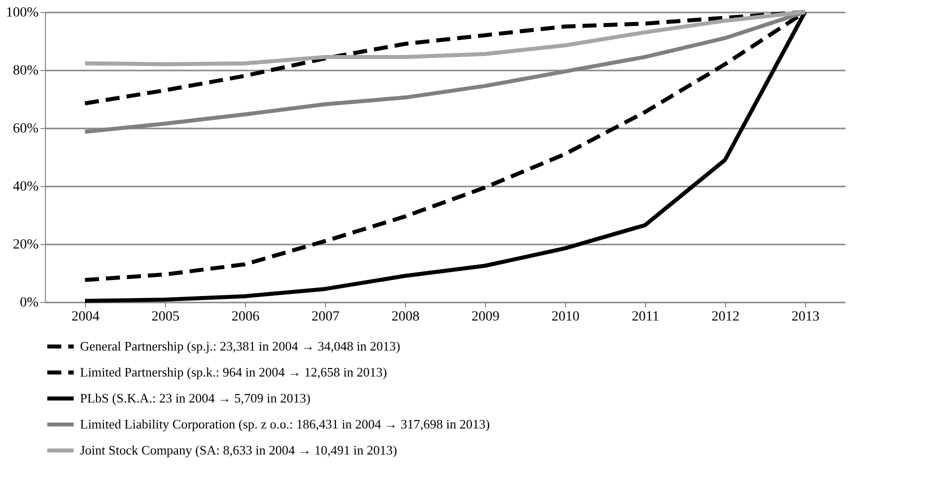 The height and width of the screenshot is (484, 939). What do you see at coordinates (25, 129) in the screenshot?
I see `y-tick-label: 60%` at bounding box center [25, 129].